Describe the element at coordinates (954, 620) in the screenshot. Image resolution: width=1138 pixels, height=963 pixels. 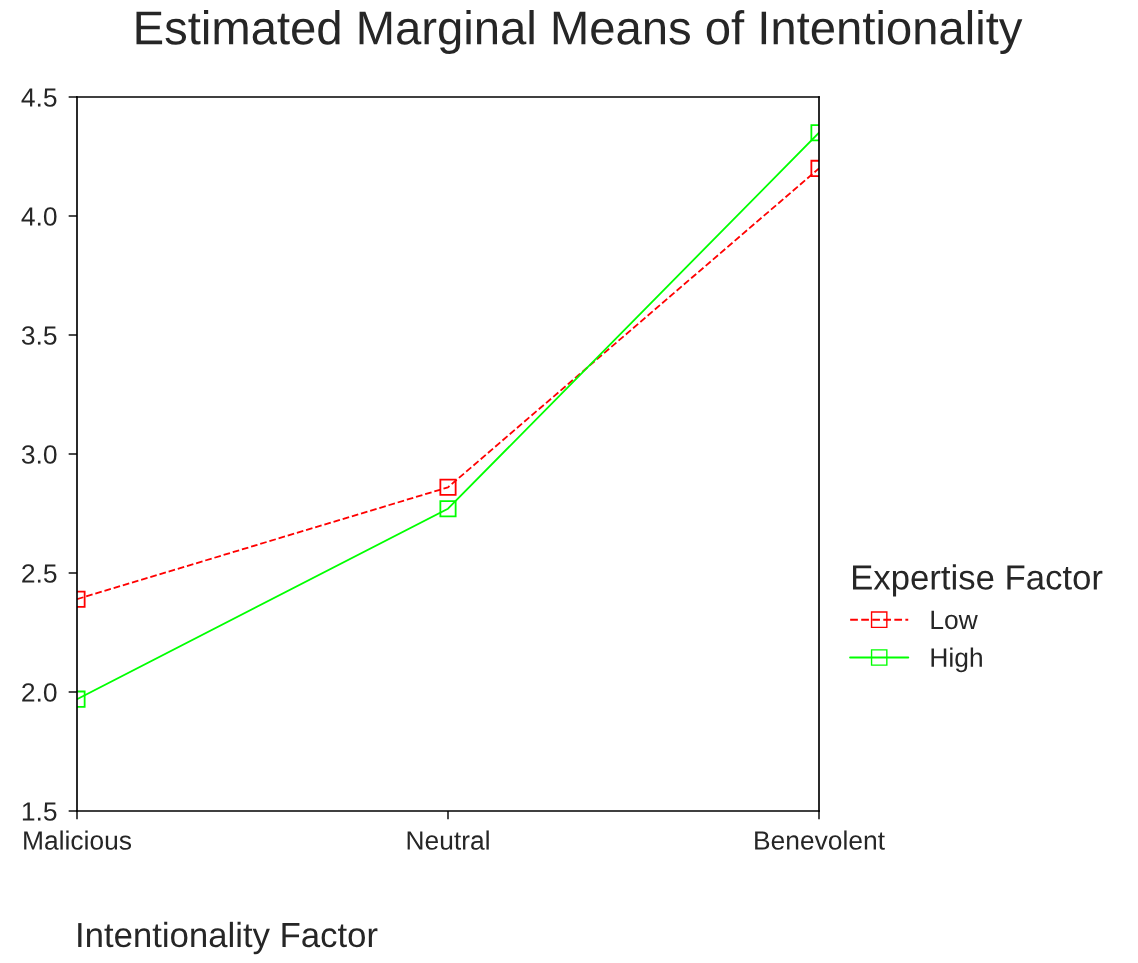
I see `legend-label: Low` at that location.